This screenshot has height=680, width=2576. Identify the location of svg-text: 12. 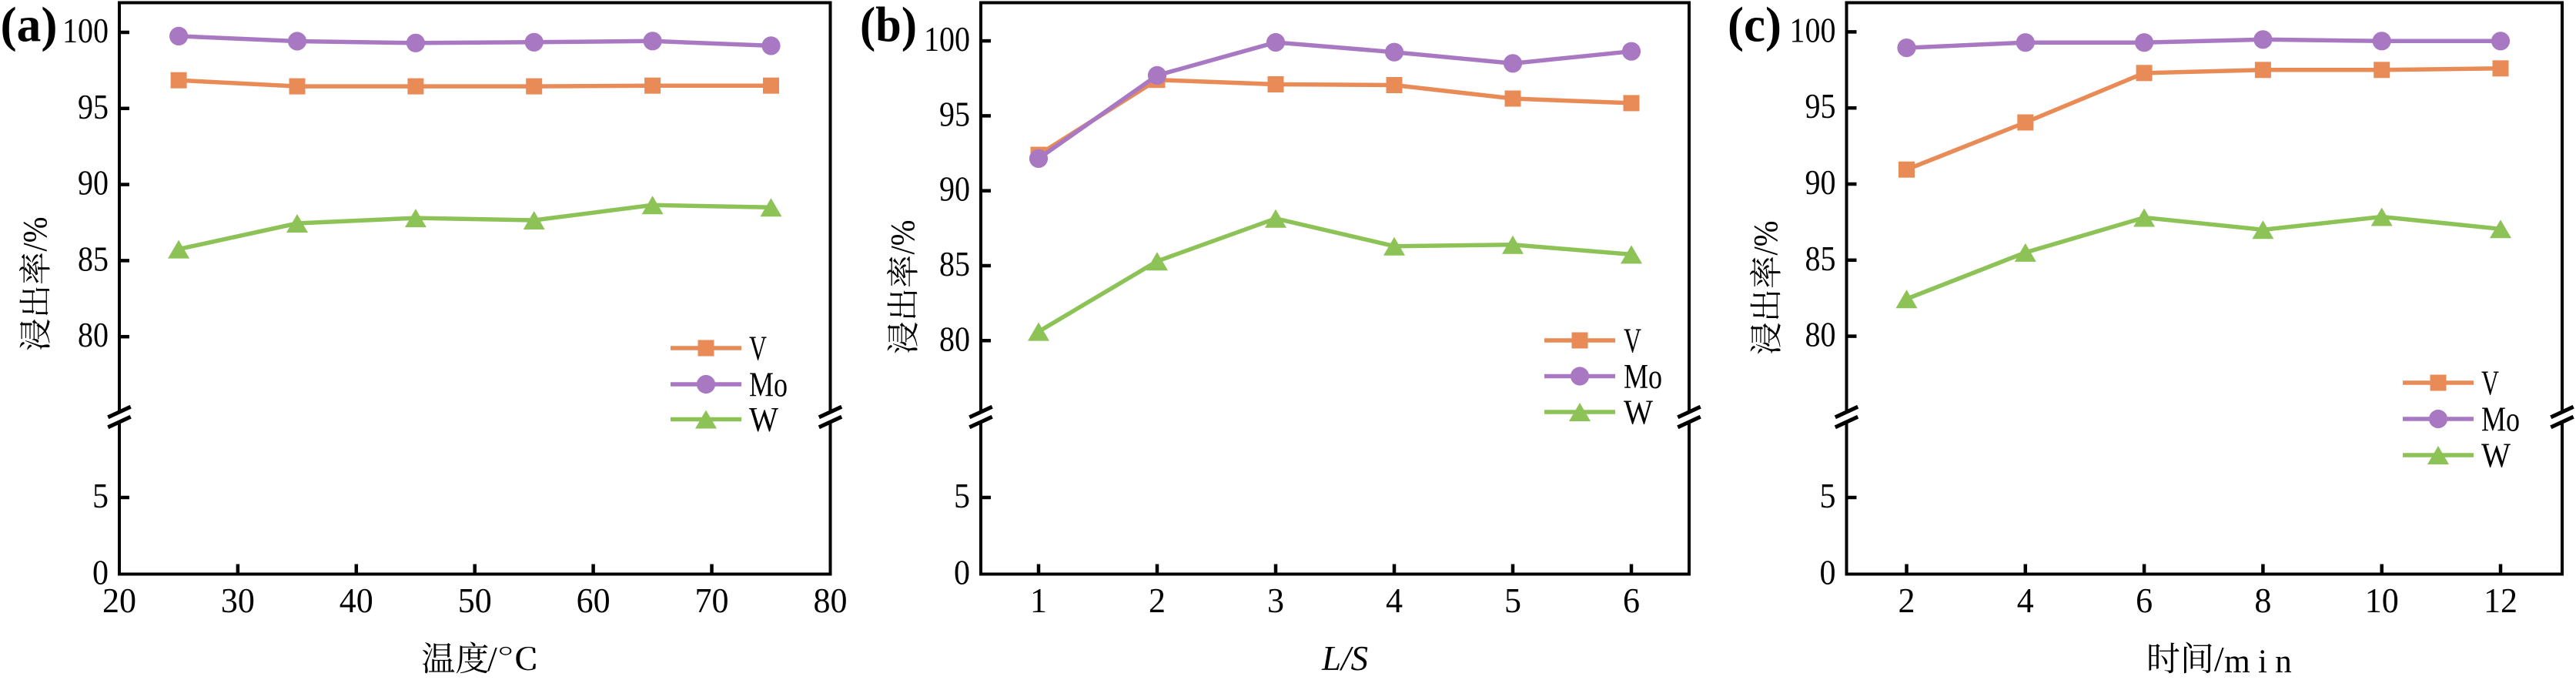
(2500, 600).